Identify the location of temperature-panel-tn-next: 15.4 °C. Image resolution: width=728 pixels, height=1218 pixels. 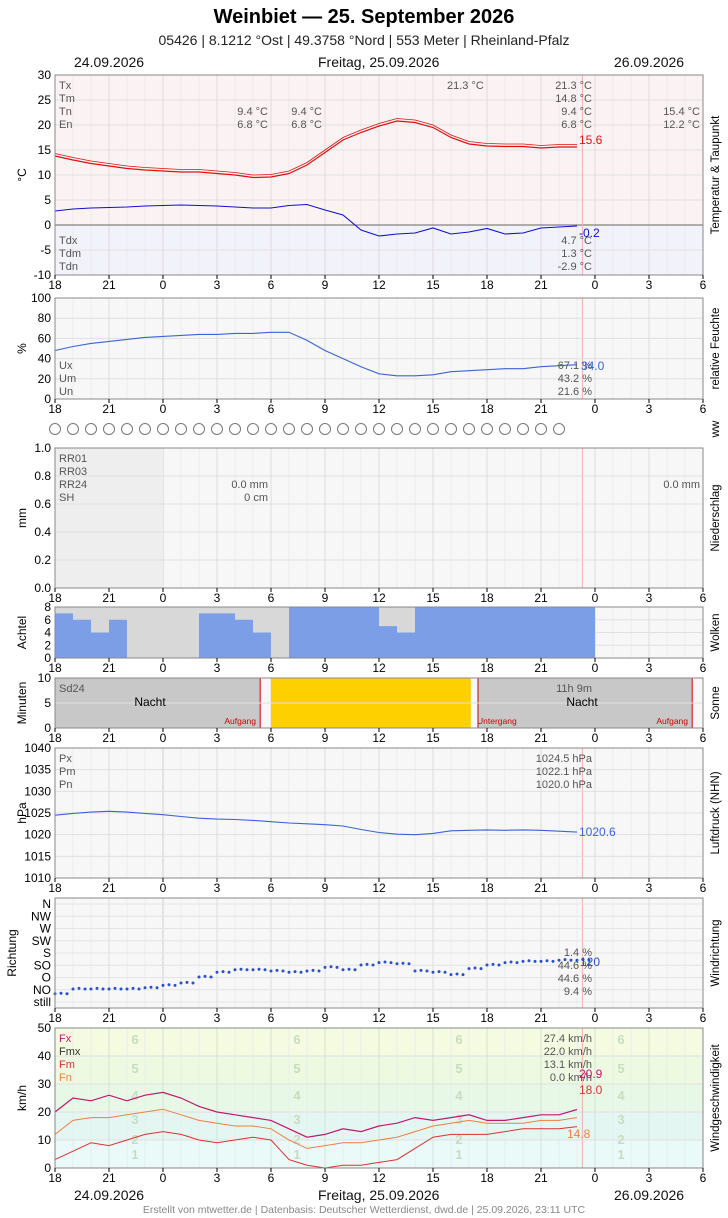
(681, 112).